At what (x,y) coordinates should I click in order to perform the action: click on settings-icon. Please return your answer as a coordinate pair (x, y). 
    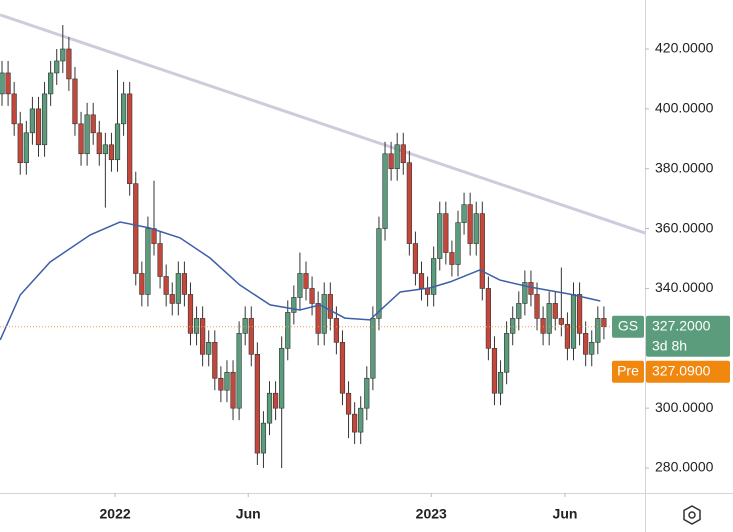
    Looking at the image, I should click on (692, 515).